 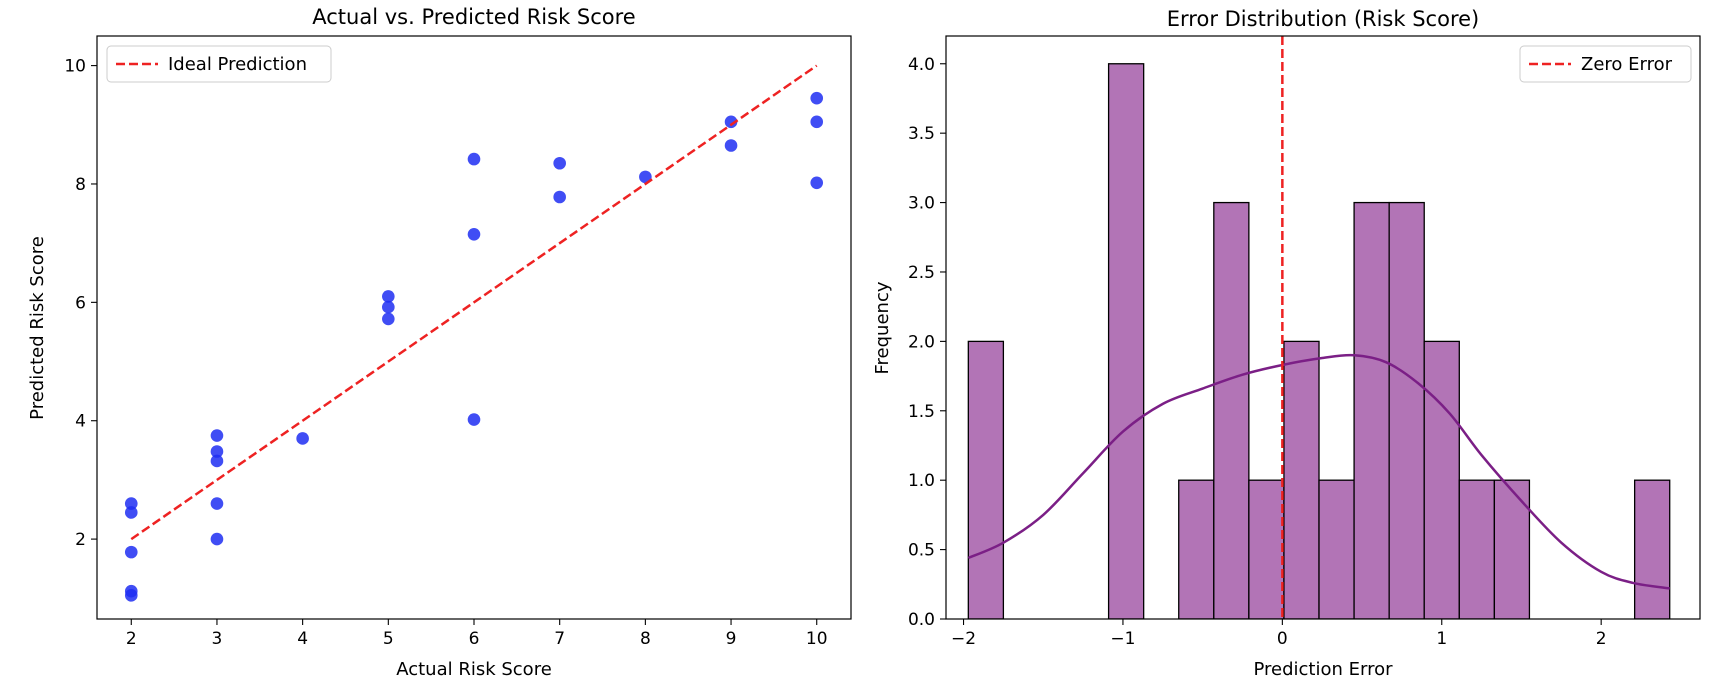 What do you see at coordinates (217, 639) in the screenshot?
I see `scatter-xtick-label: 3` at bounding box center [217, 639].